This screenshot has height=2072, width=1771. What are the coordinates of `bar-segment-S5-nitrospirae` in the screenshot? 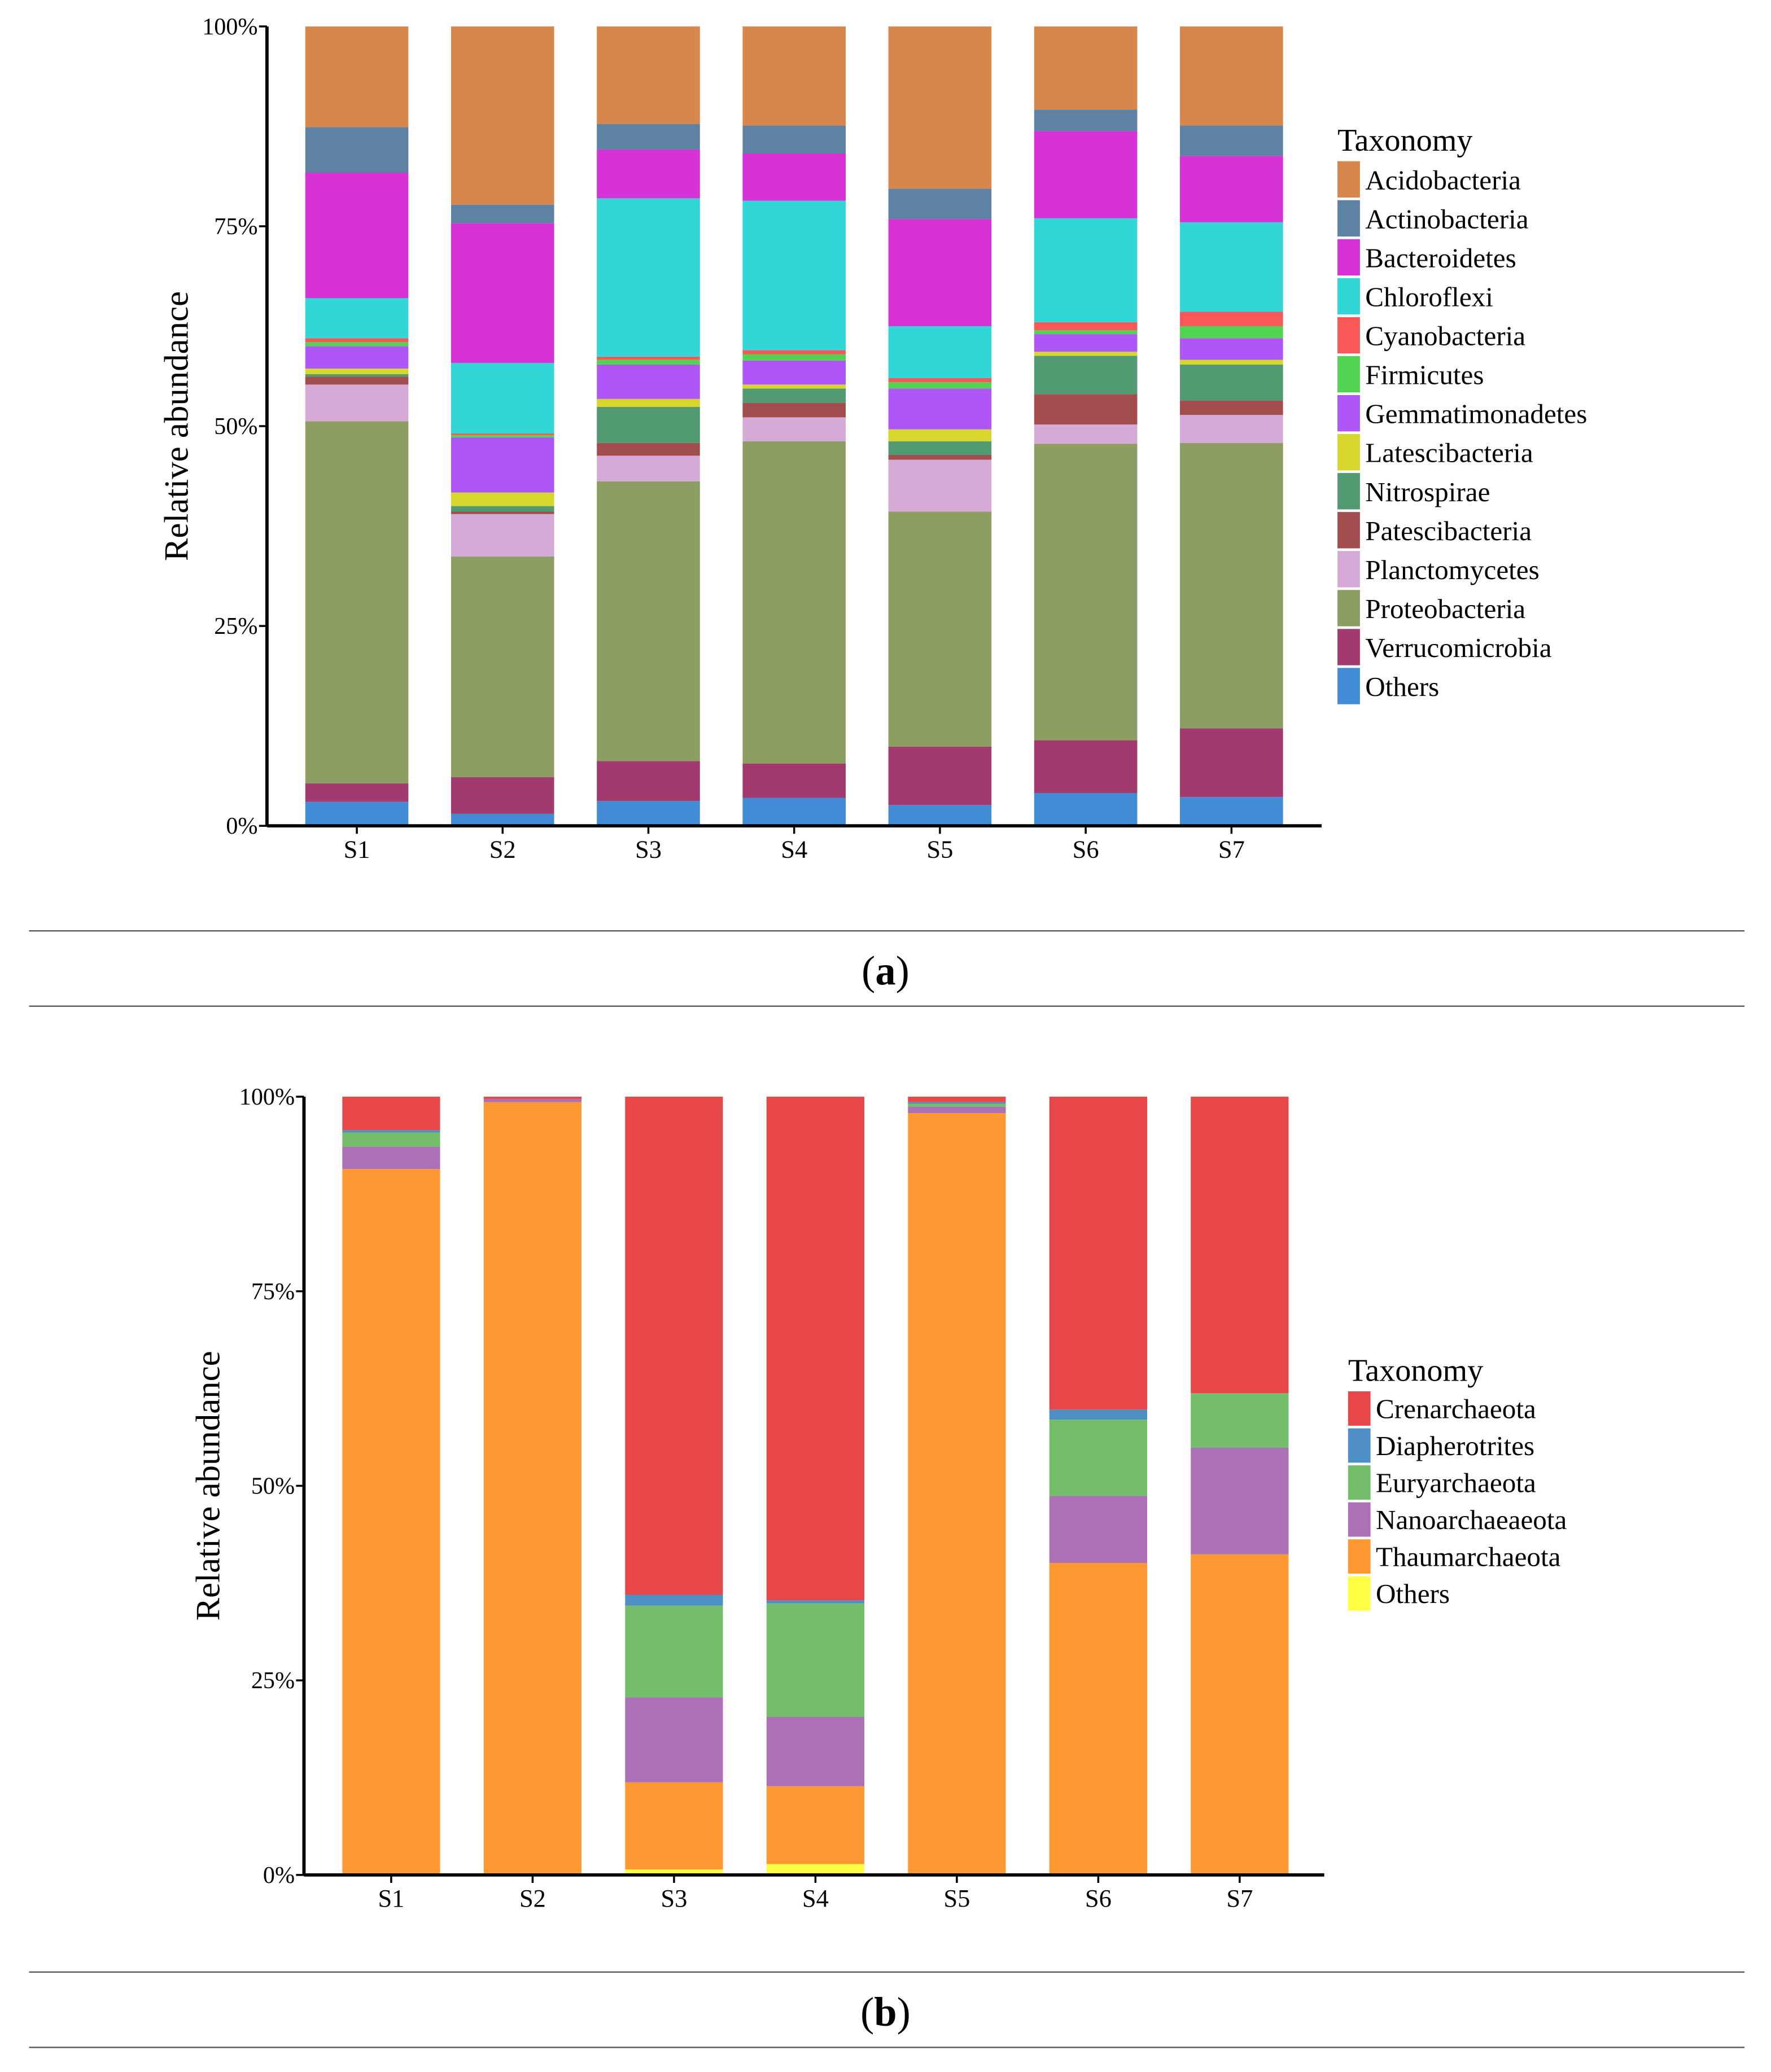 It's located at (940, 448).